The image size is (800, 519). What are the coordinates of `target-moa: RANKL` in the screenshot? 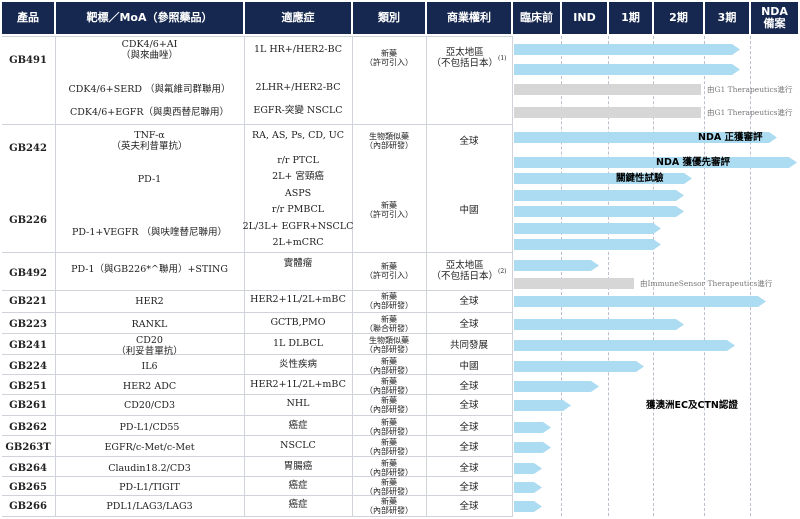 It's located at (149, 324).